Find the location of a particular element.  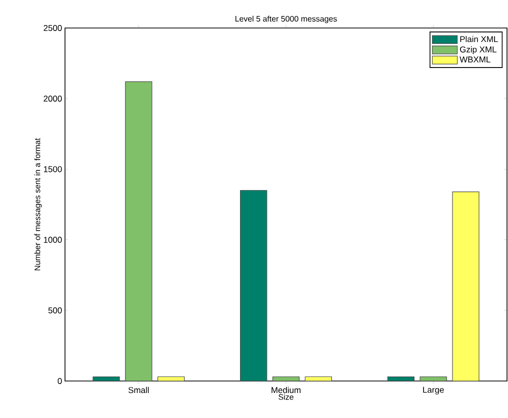

y-tick-label: 1500 is located at coordinates (53, 169).